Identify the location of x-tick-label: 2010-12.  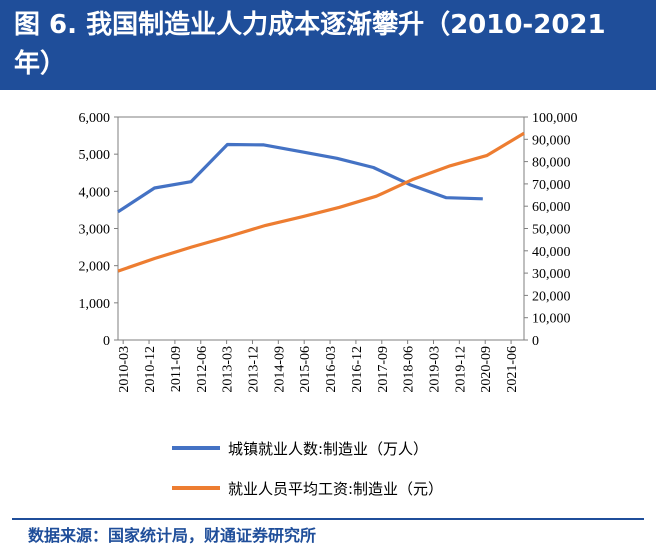
(150, 369).